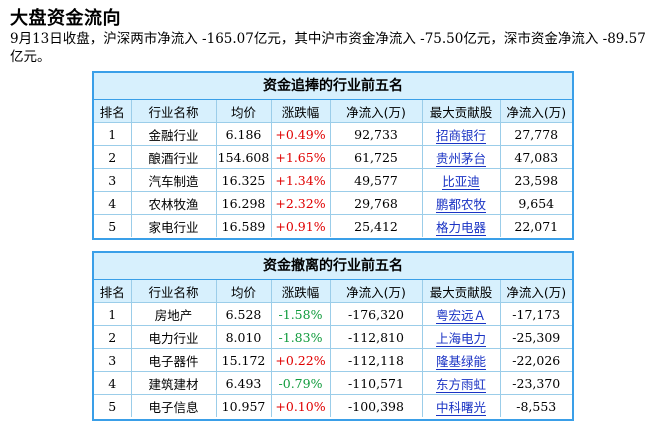 The width and height of the screenshot is (664, 427). Describe the element at coordinates (300, 406) in the screenshot. I see `change-cell: +0.10%` at that location.